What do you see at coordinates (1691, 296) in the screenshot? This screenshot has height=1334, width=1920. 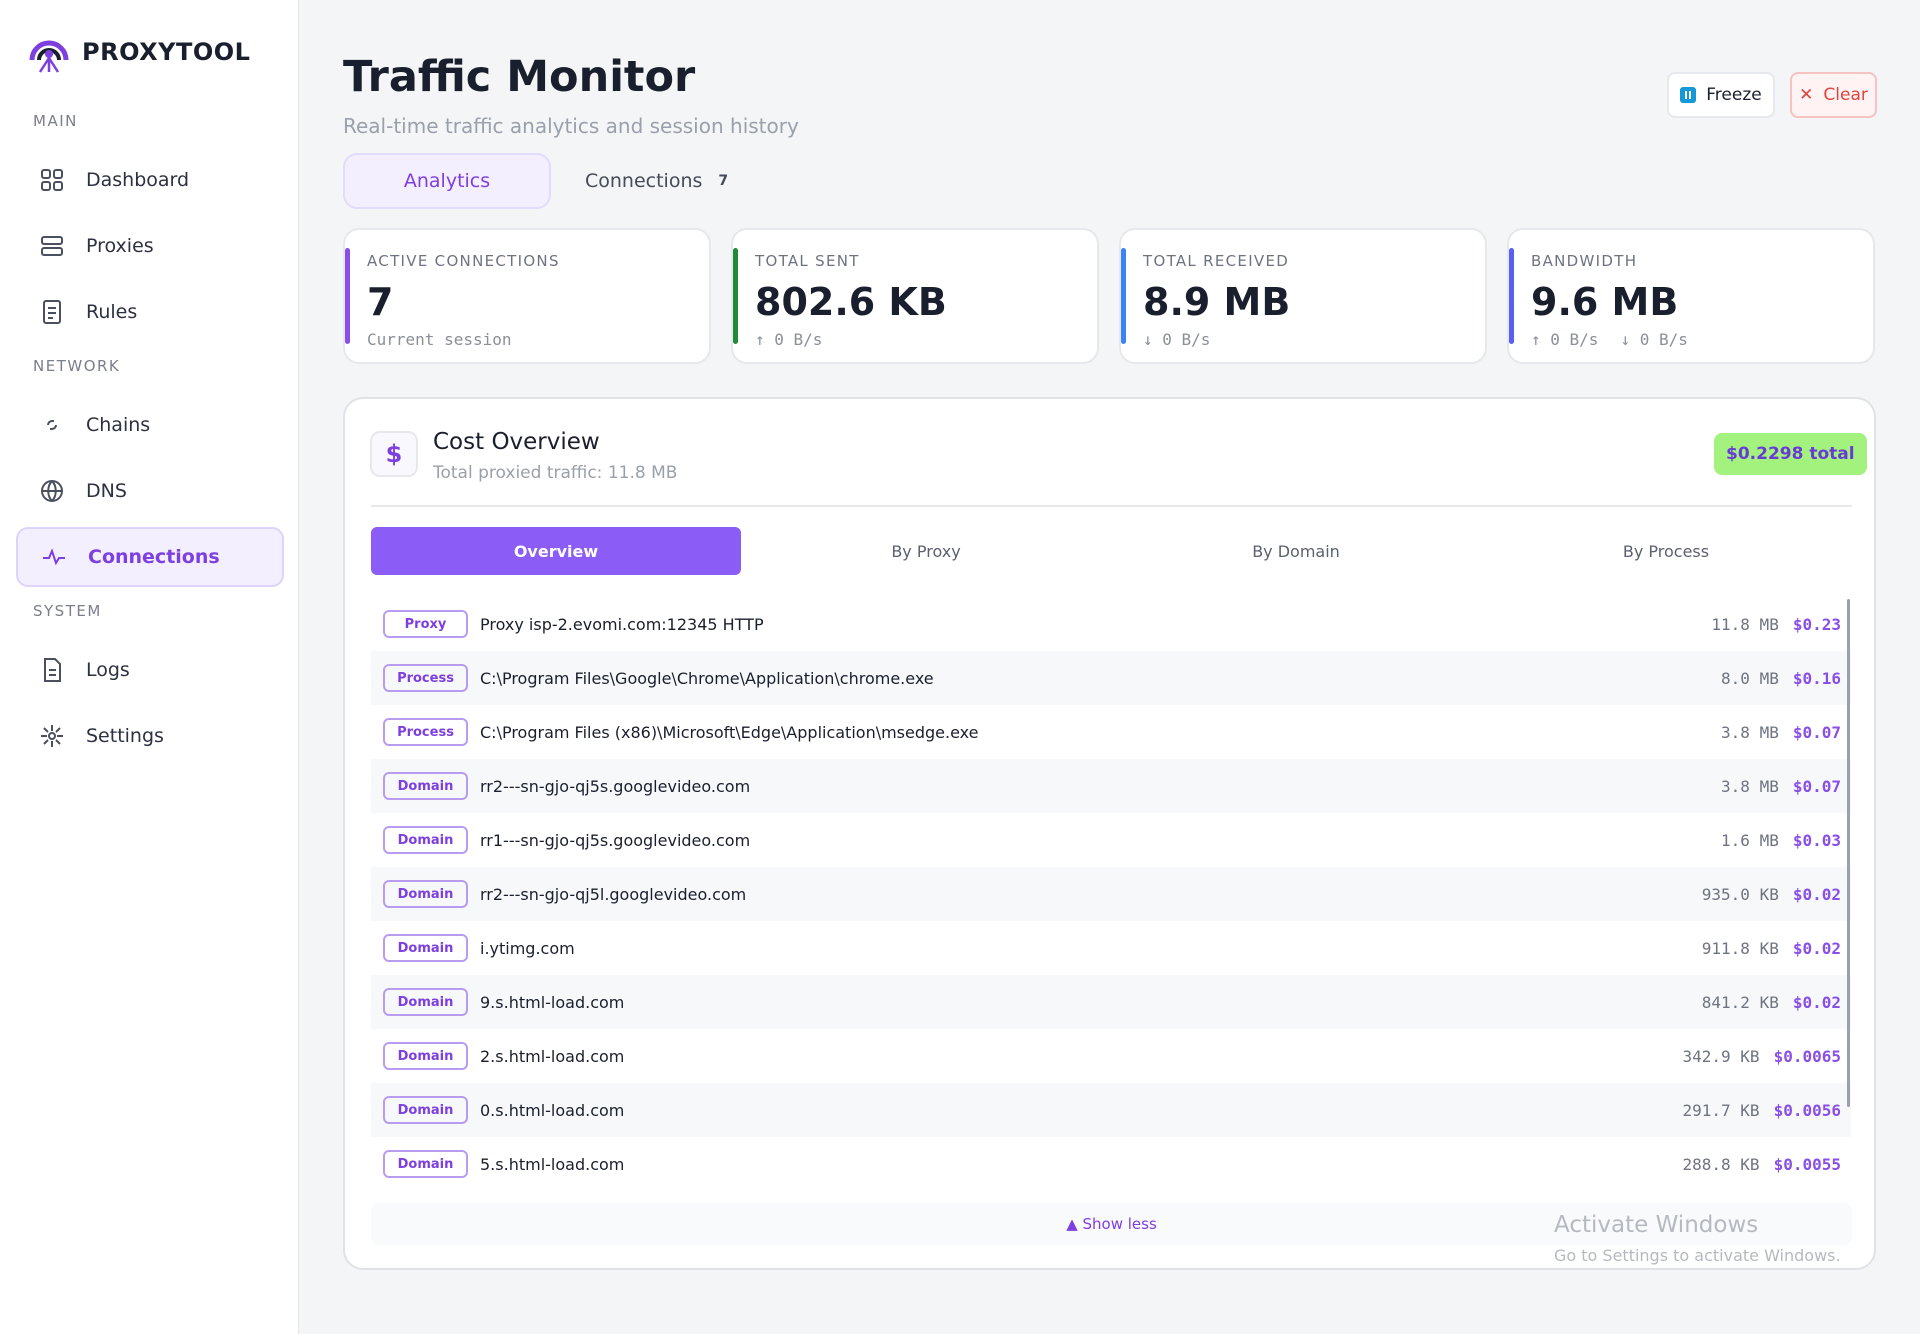 I see `stat-card: BANDWIDTH 9.6 MB ↑ 0 B/s ↓ 0 B/s` at bounding box center [1691, 296].